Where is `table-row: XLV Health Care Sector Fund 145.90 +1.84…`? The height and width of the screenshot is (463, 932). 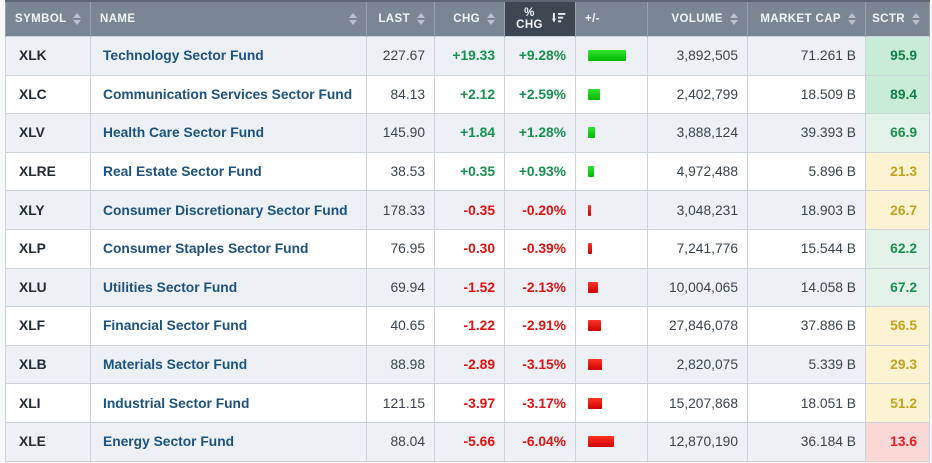
table-row: XLV Health Care Sector Fund 145.90 +1.84… is located at coordinates (467, 133).